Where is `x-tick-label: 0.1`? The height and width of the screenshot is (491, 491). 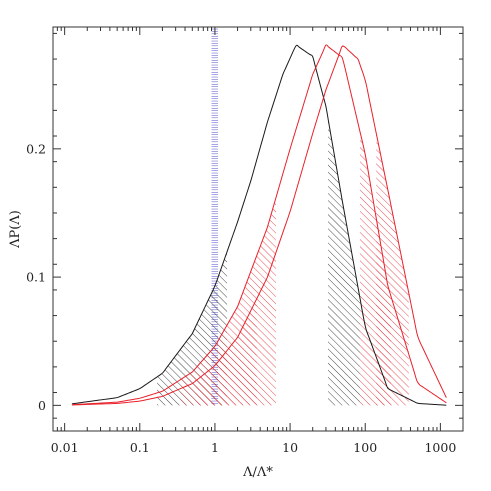
x-tick-label: 0.1 is located at coordinates (140, 447).